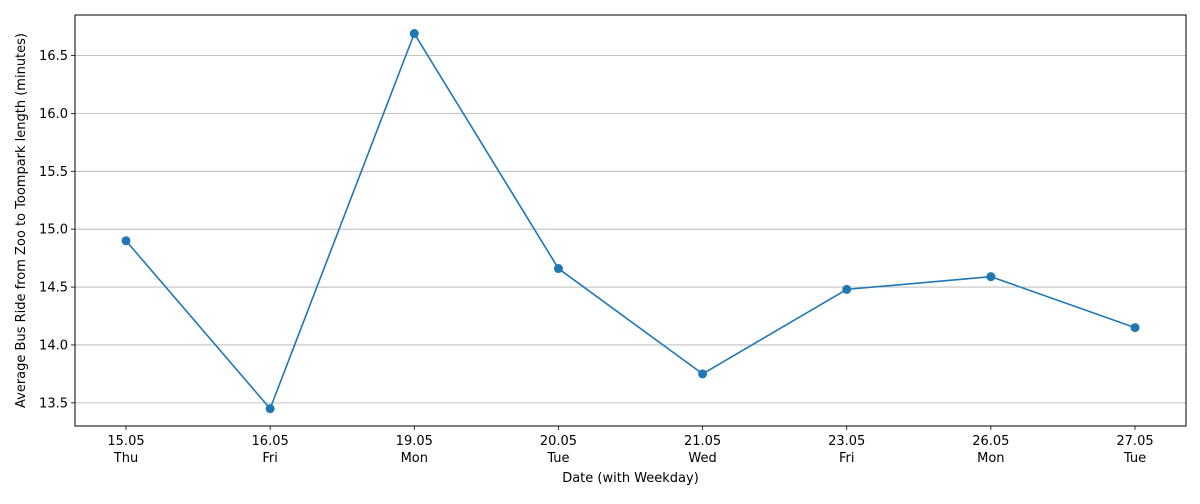 The width and height of the screenshot is (1200, 504). I want to click on y-axis-ticks: 13.5 14.0 14.5 15.0 15.5 16.0 16.5, so click(57, 230).